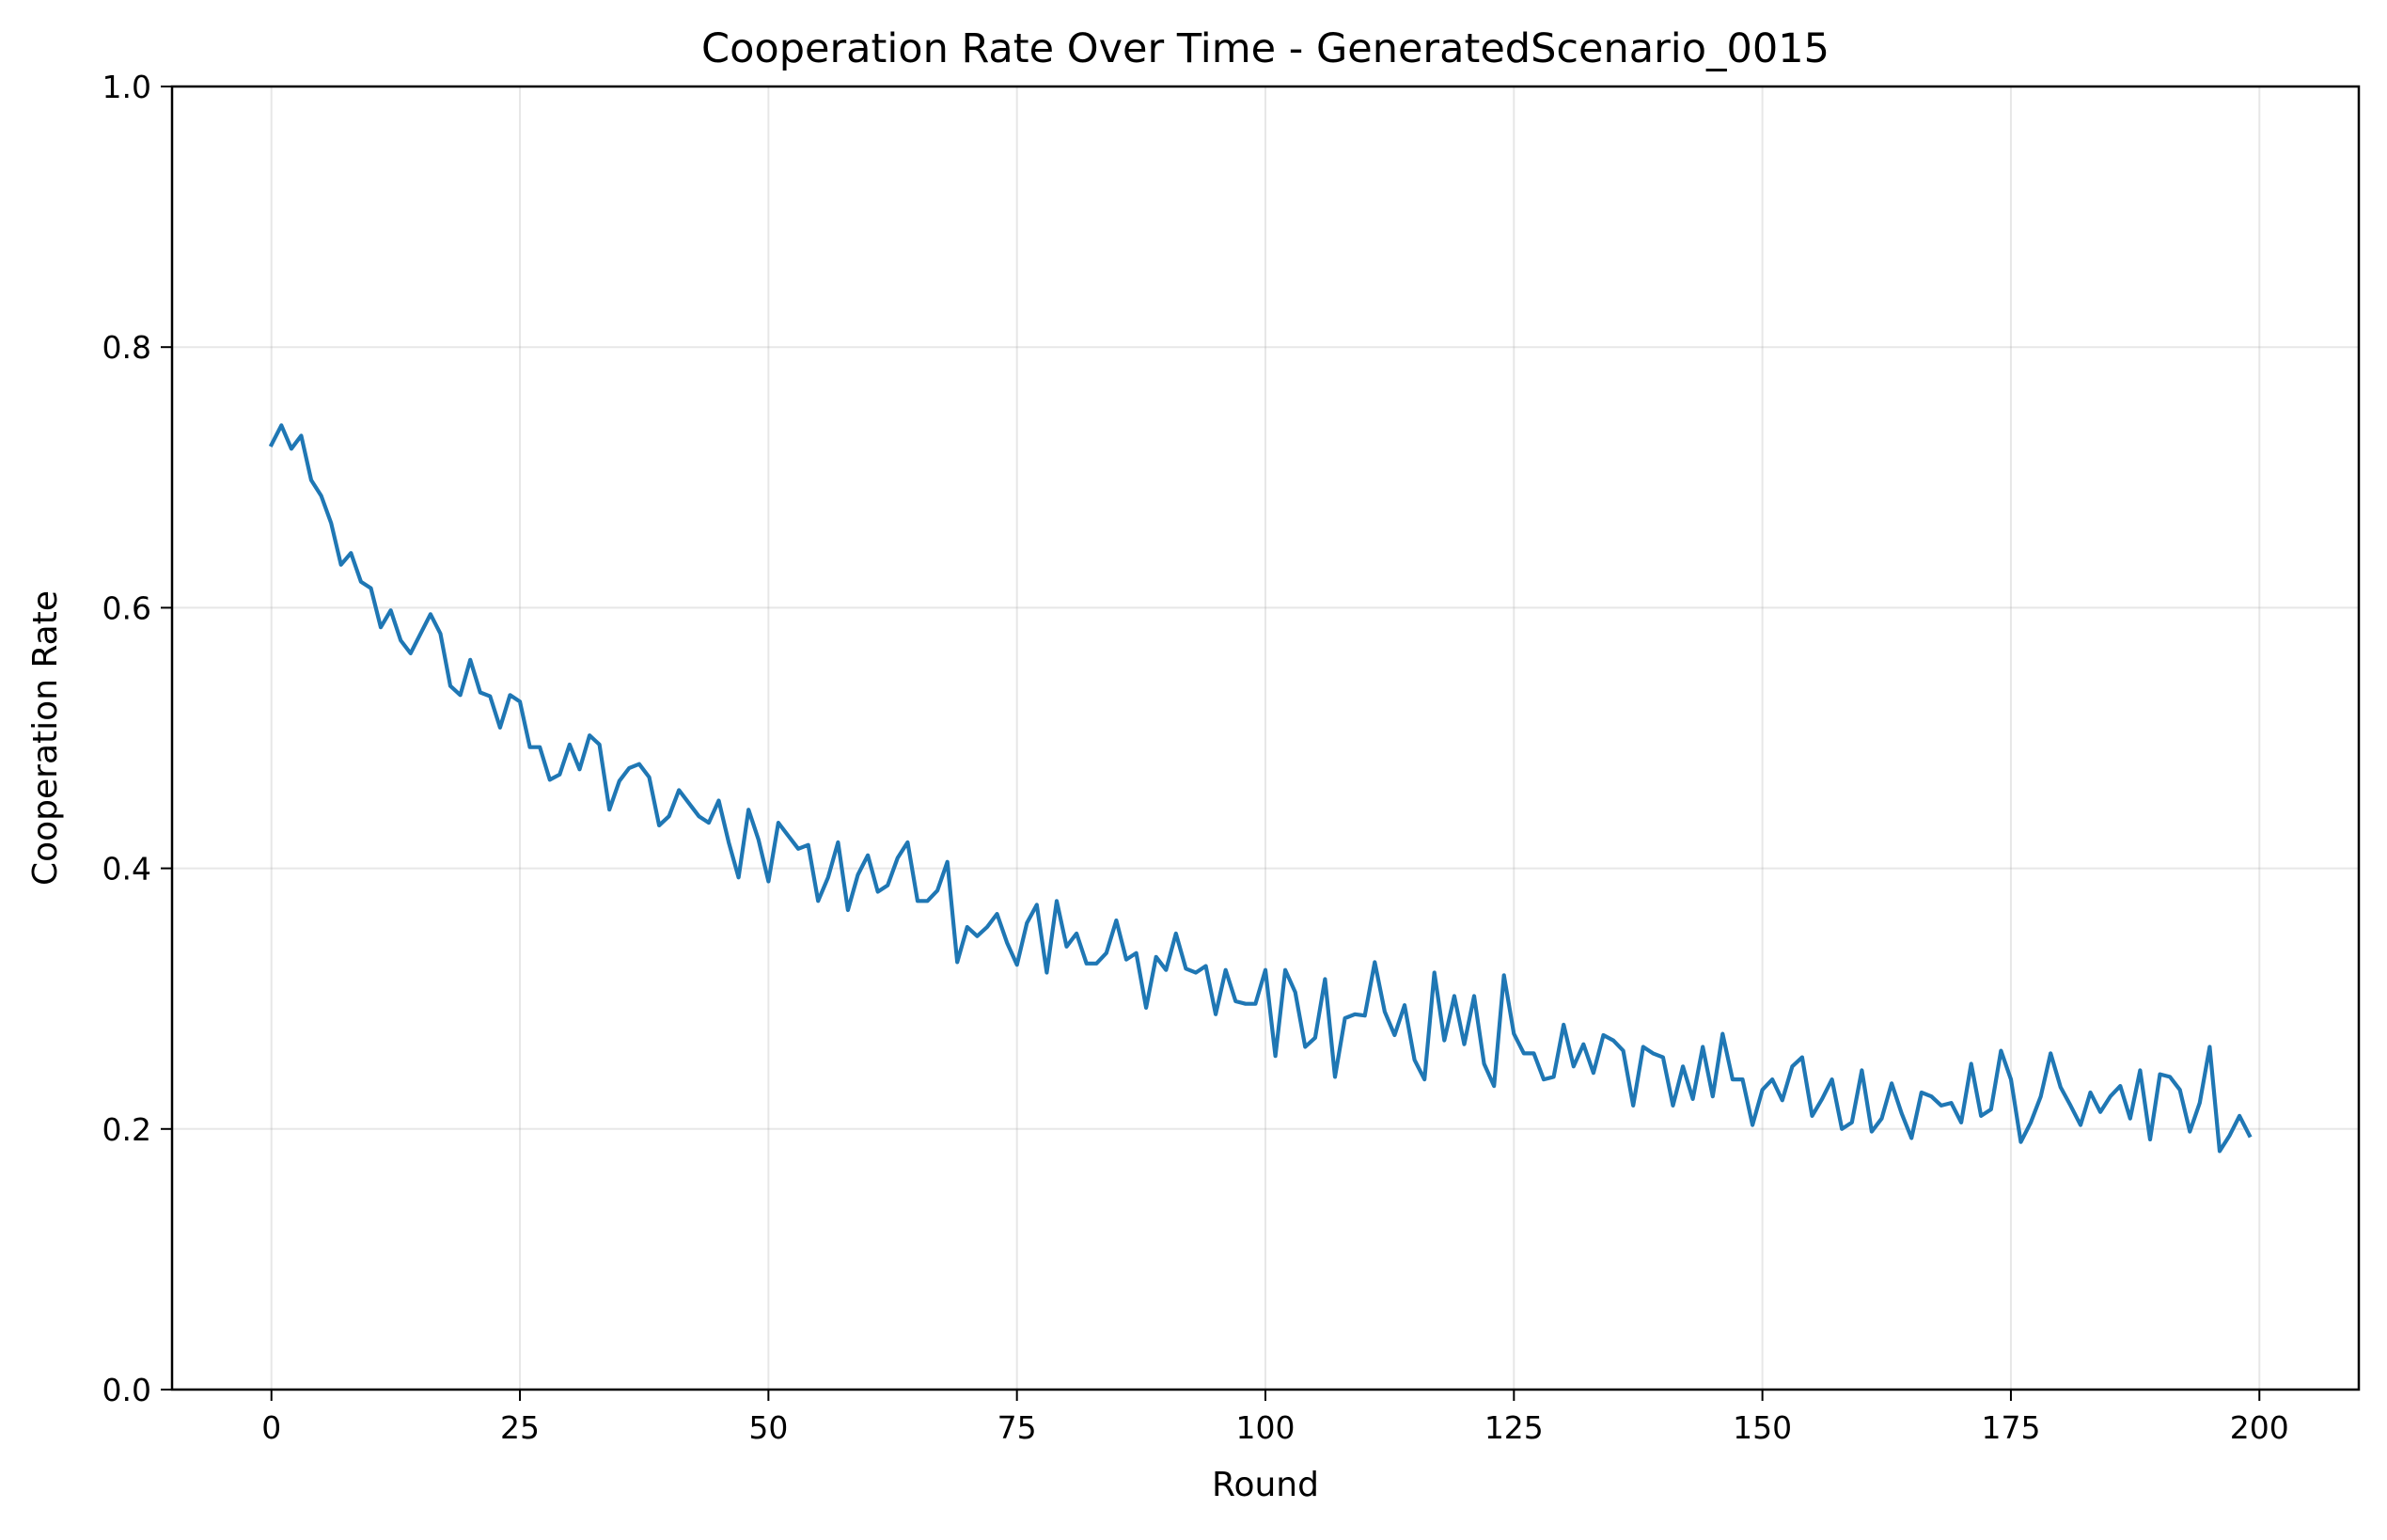  What do you see at coordinates (768, 1428) in the screenshot?
I see `x-tick-label: 50` at bounding box center [768, 1428].